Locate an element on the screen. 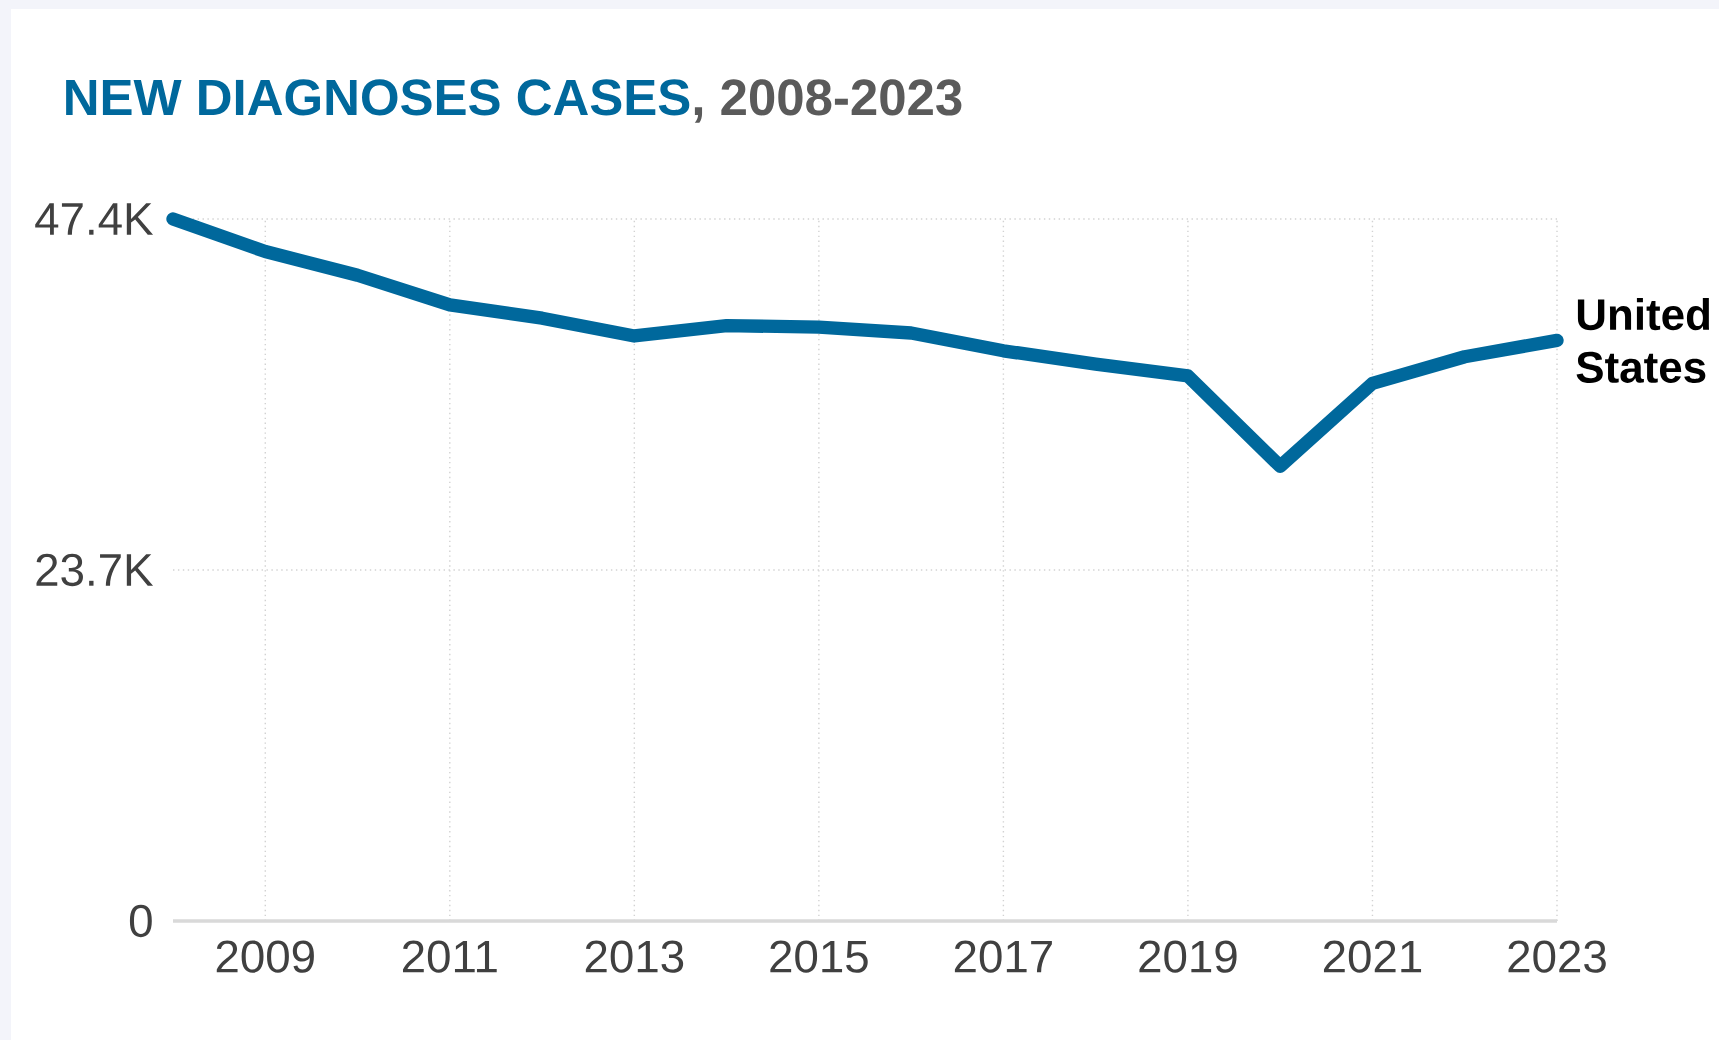 This screenshot has width=1719, height=1040. x-tick-label: 2023 is located at coordinates (1557, 956).